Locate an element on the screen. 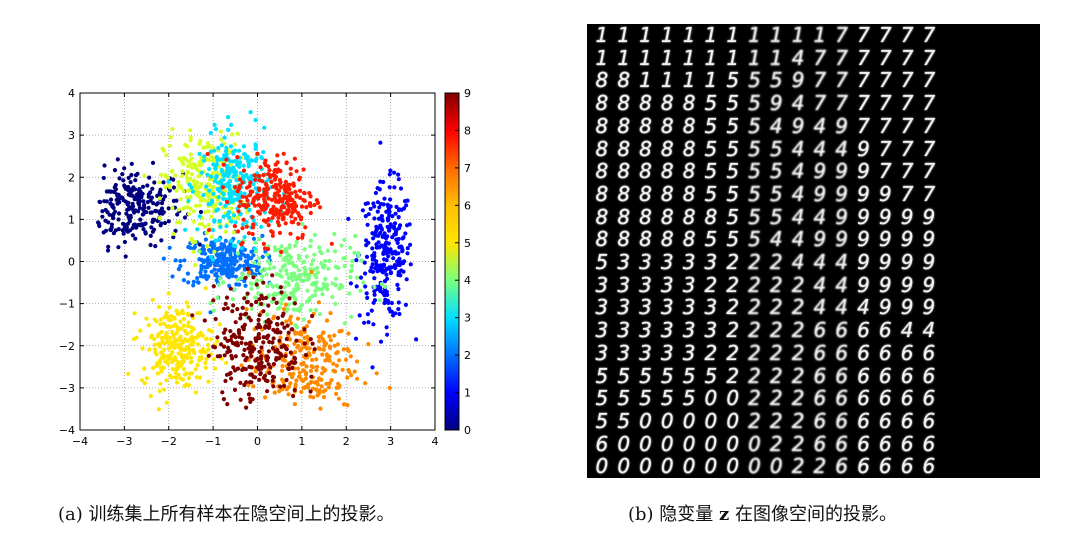  digit-cell: 0 is located at coordinates (733, 398).